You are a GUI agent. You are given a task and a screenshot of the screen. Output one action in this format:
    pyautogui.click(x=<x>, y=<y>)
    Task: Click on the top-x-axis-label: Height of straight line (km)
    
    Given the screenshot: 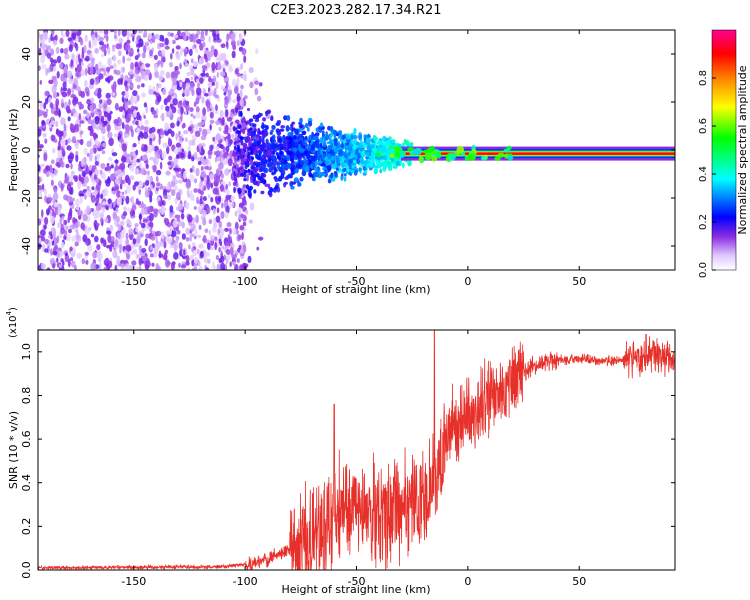 What is the action you would take?
    pyautogui.click(x=355, y=289)
    